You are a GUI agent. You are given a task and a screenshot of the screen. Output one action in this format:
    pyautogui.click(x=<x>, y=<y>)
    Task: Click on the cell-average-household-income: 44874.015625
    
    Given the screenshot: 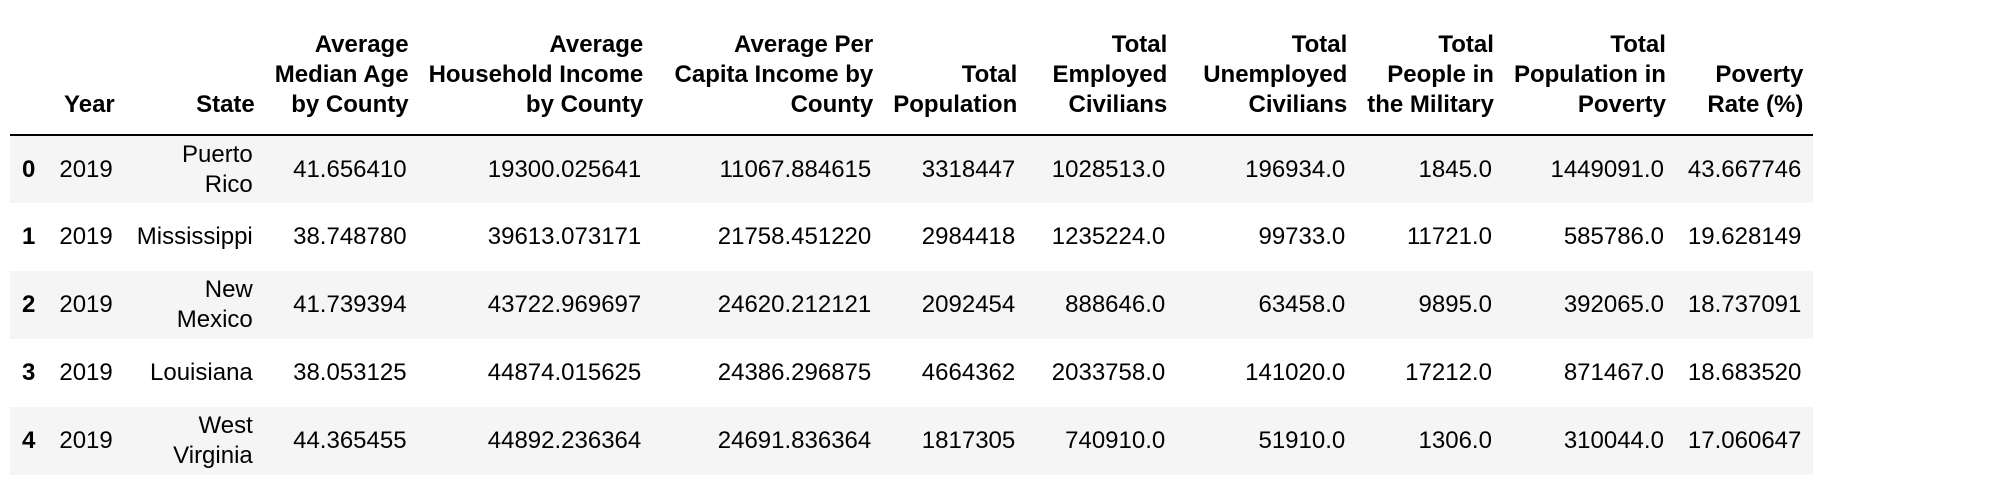 What is the action you would take?
    pyautogui.click(x=564, y=372)
    